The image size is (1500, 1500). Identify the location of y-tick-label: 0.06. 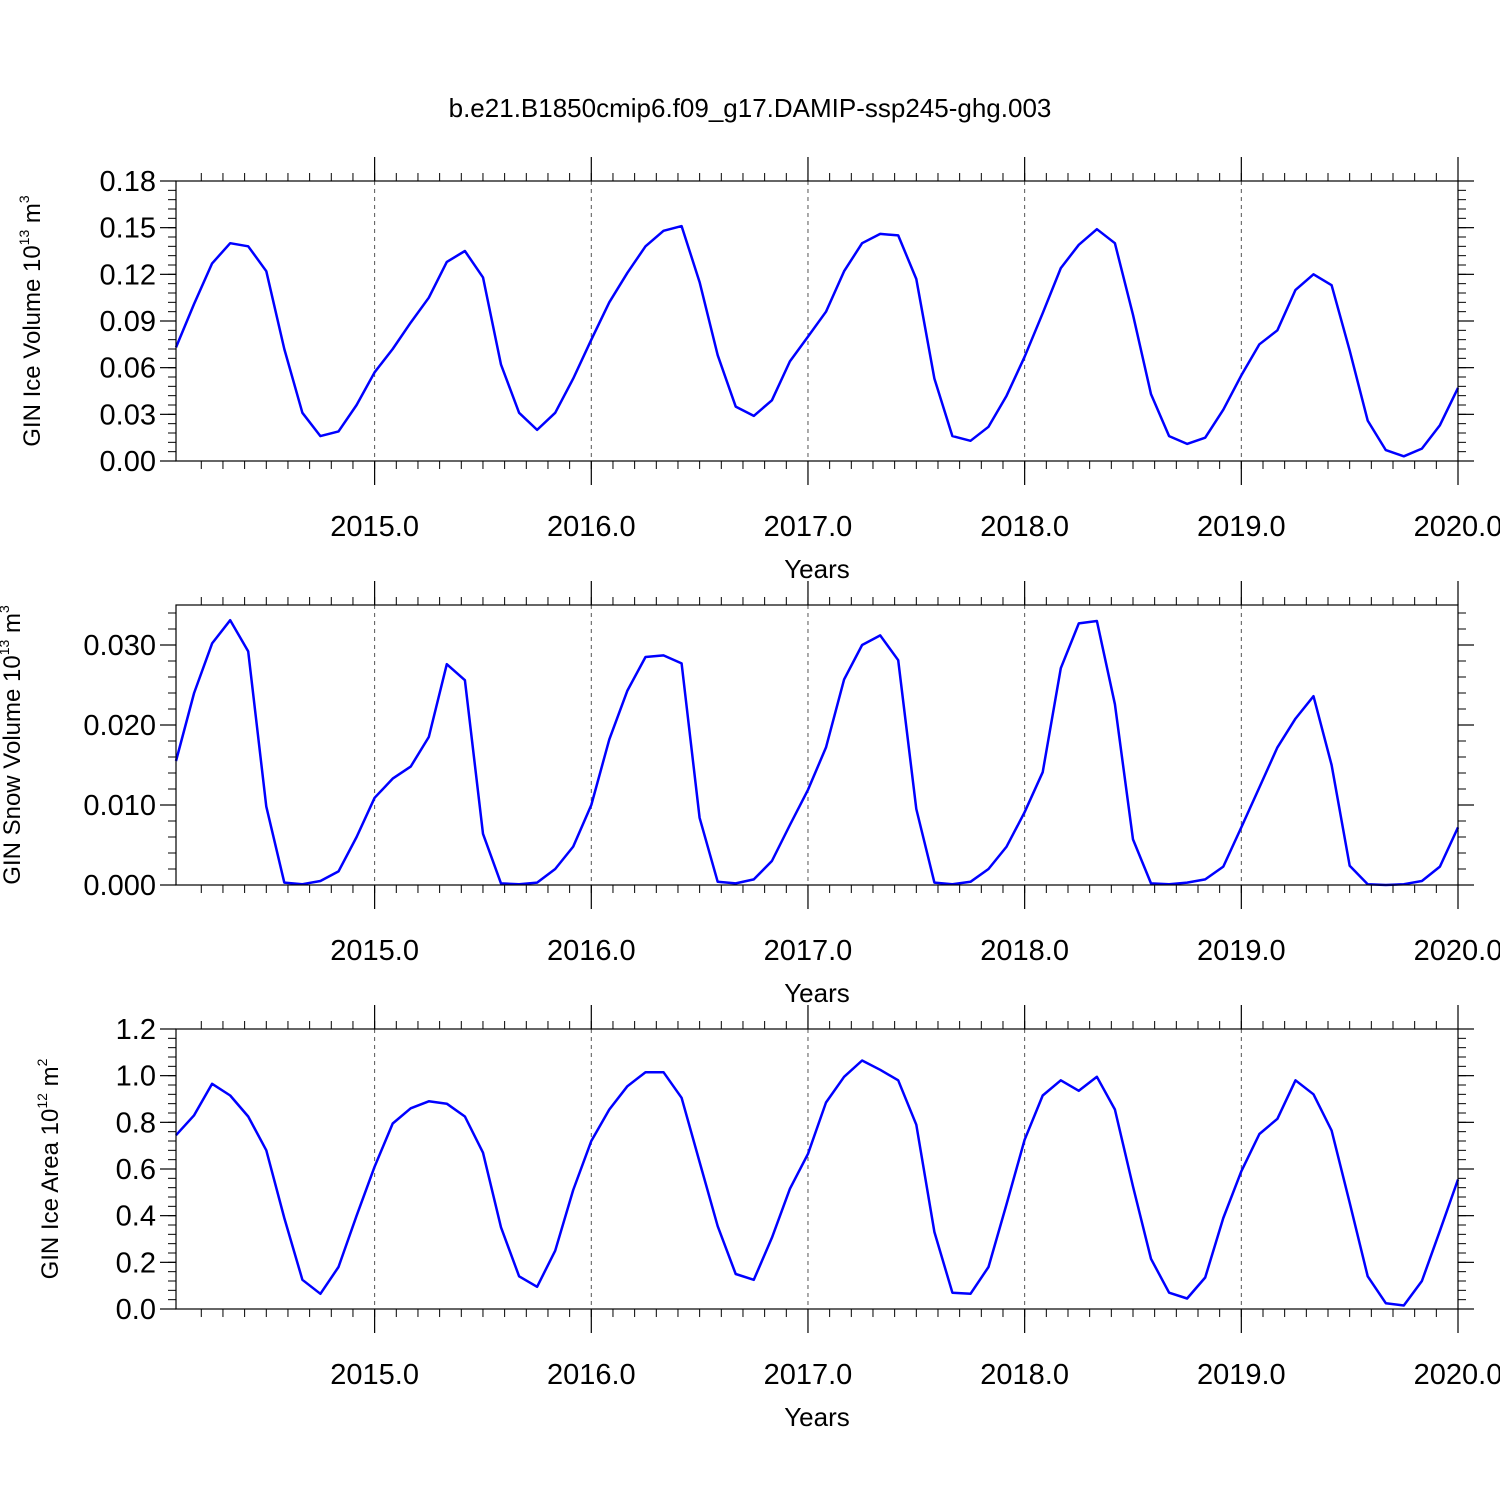
(128, 369).